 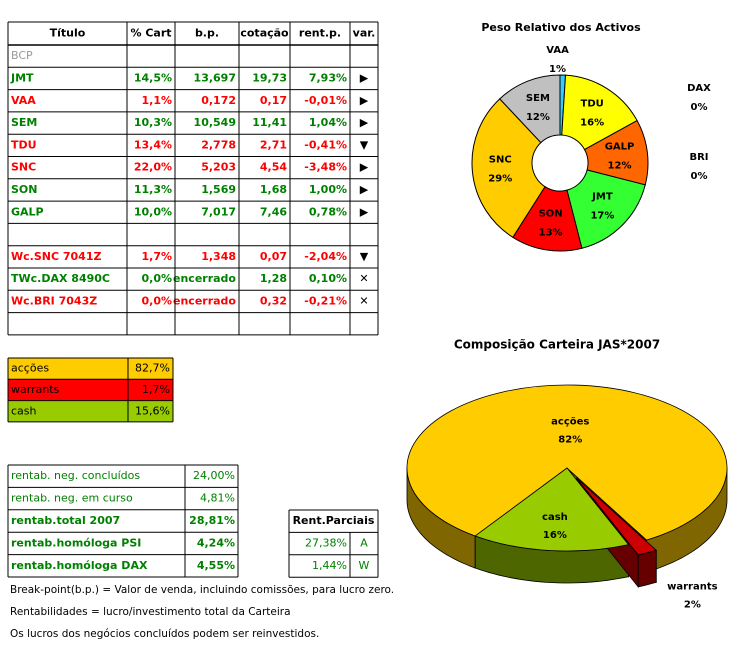 I want to click on slice-label: warrants, so click(x=692, y=587).